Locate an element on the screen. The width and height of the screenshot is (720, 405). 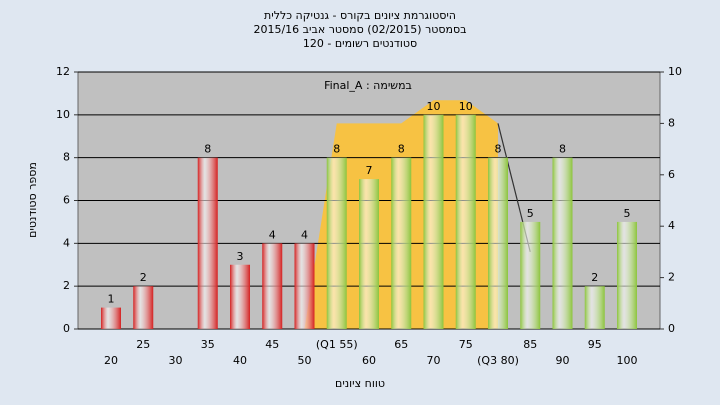
x-tick-label: 60 is located at coordinates (369, 360).